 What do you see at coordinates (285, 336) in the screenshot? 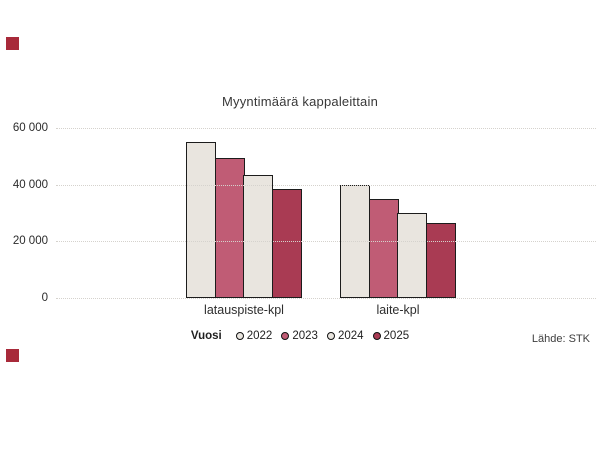
I see `legend-swatch-2023-icon` at bounding box center [285, 336].